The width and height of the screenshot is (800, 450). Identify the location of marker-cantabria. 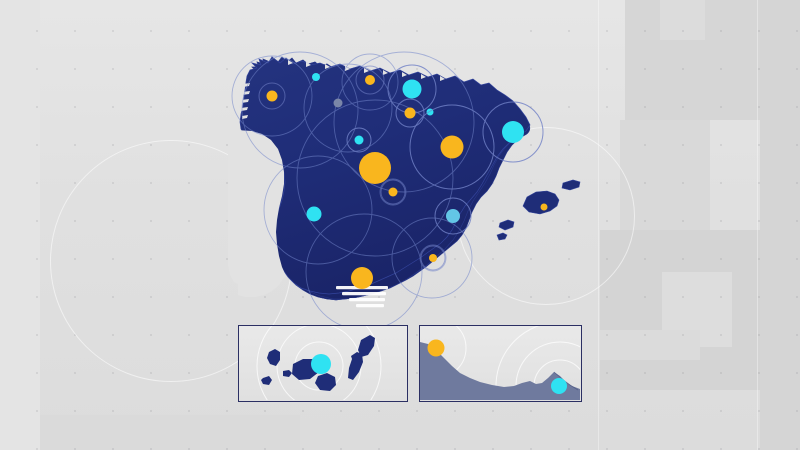
(370, 80).